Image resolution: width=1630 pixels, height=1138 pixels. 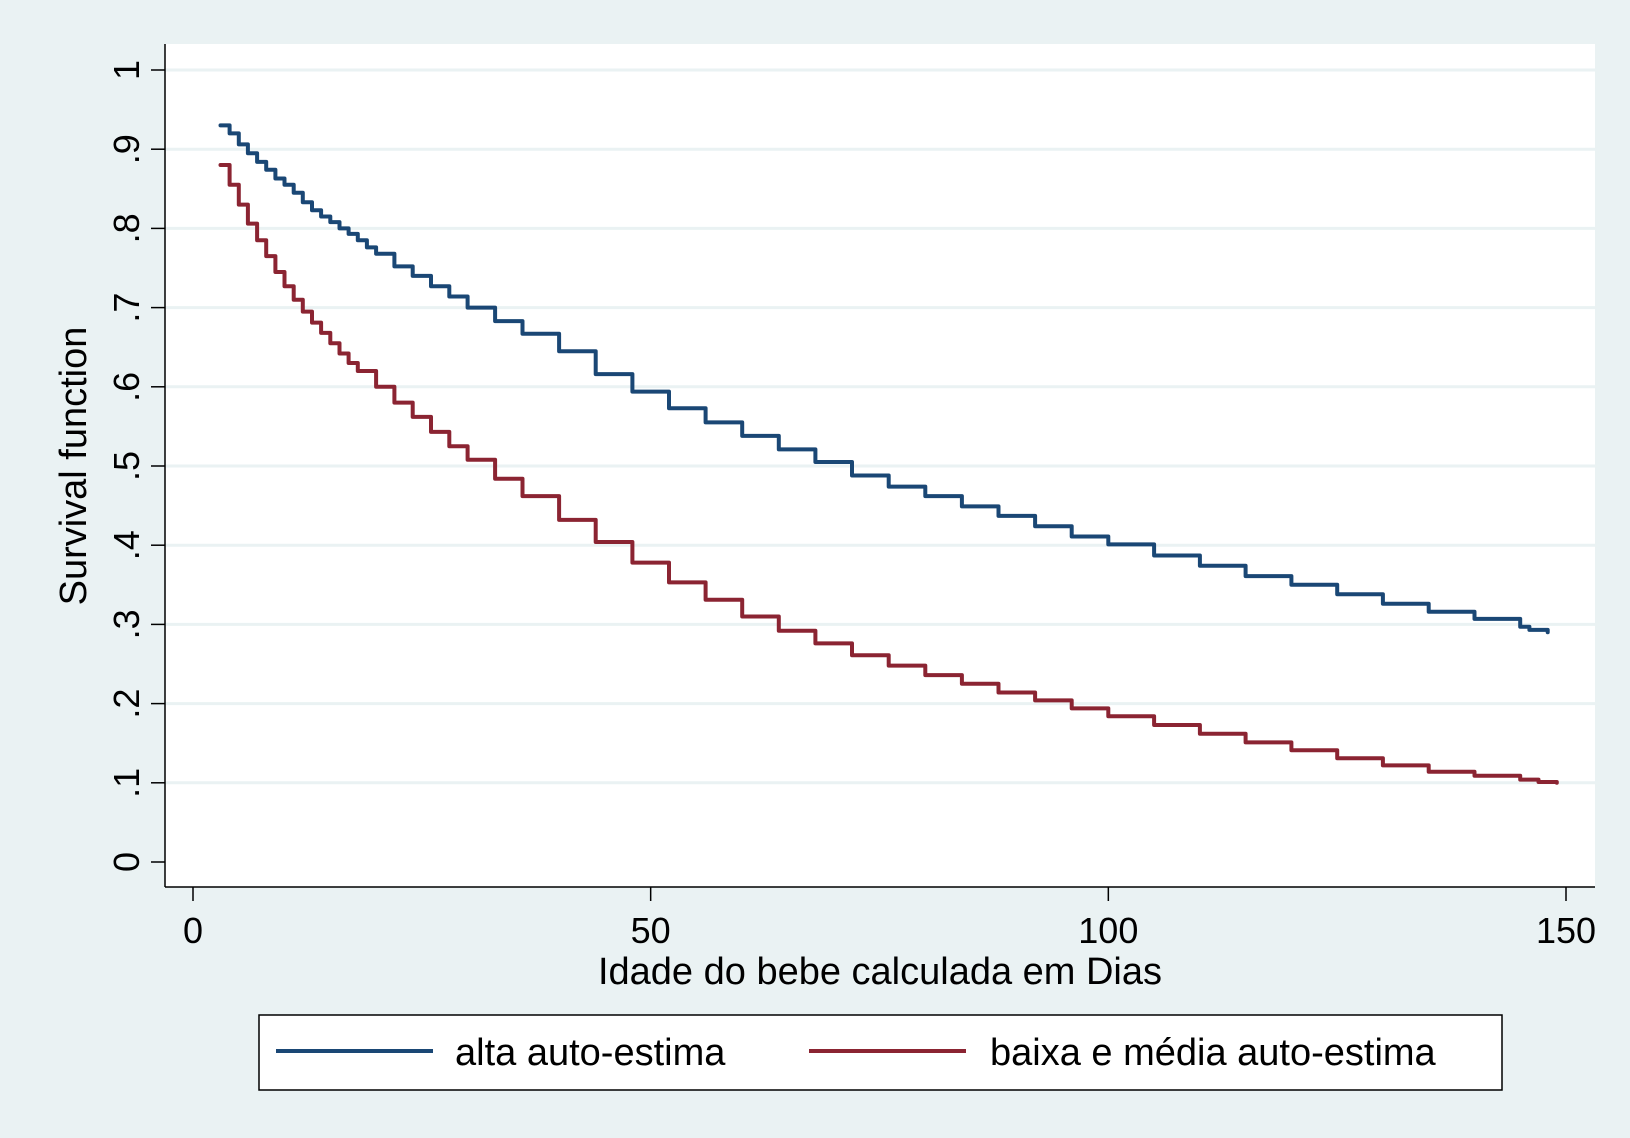 I want to click on legend-label-alta: alta auto-estima, so click(x=590, y=1053).